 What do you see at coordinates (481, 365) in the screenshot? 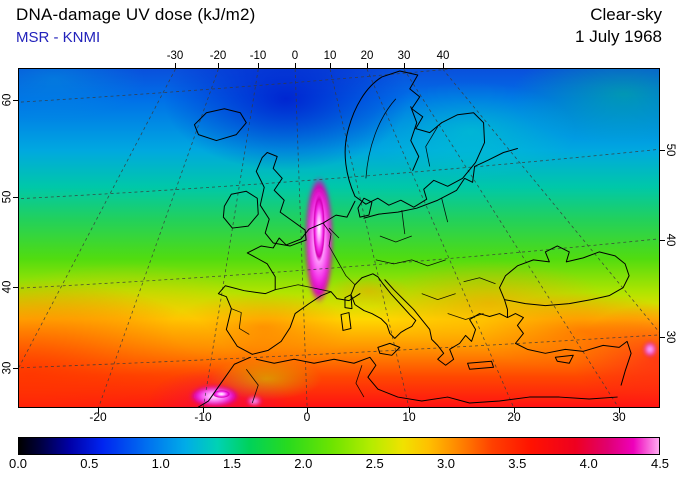
I see `coastline-crete` at bounding box center [481, 365].